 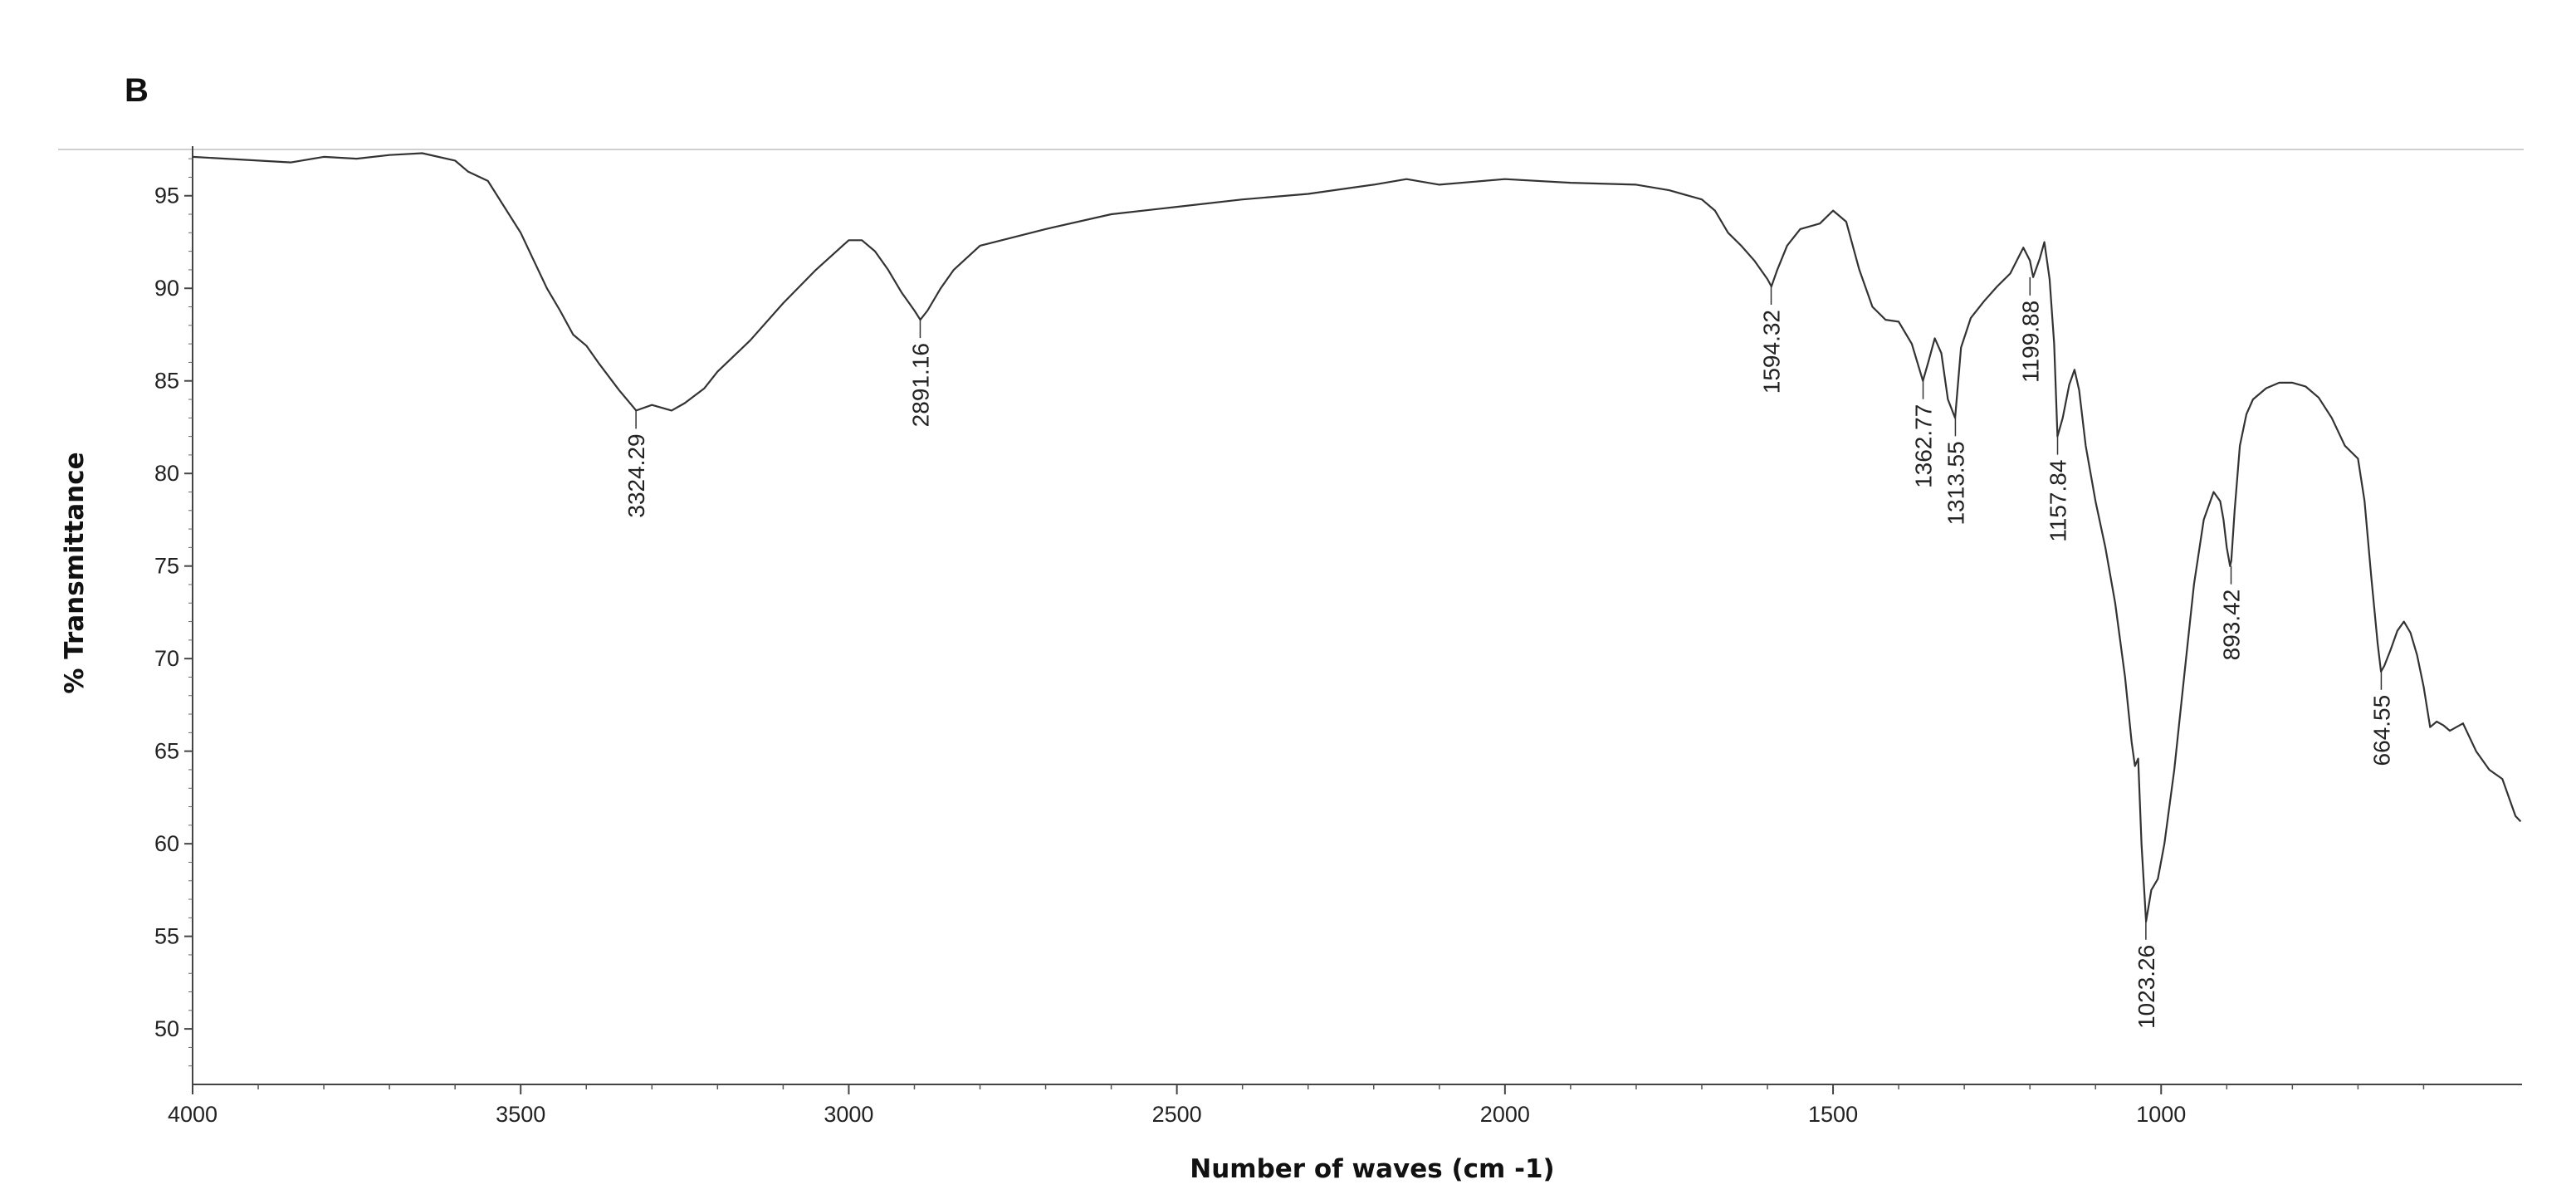 I want to click on panel-label: B, so click(x=137, y=90).